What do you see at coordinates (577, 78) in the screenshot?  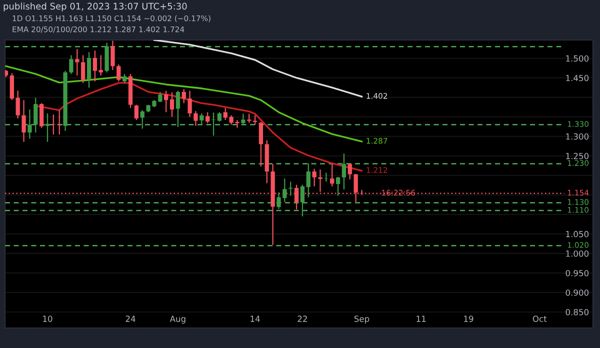 I see `y-tick-label: 1.450` at bounding box center [577, 78].